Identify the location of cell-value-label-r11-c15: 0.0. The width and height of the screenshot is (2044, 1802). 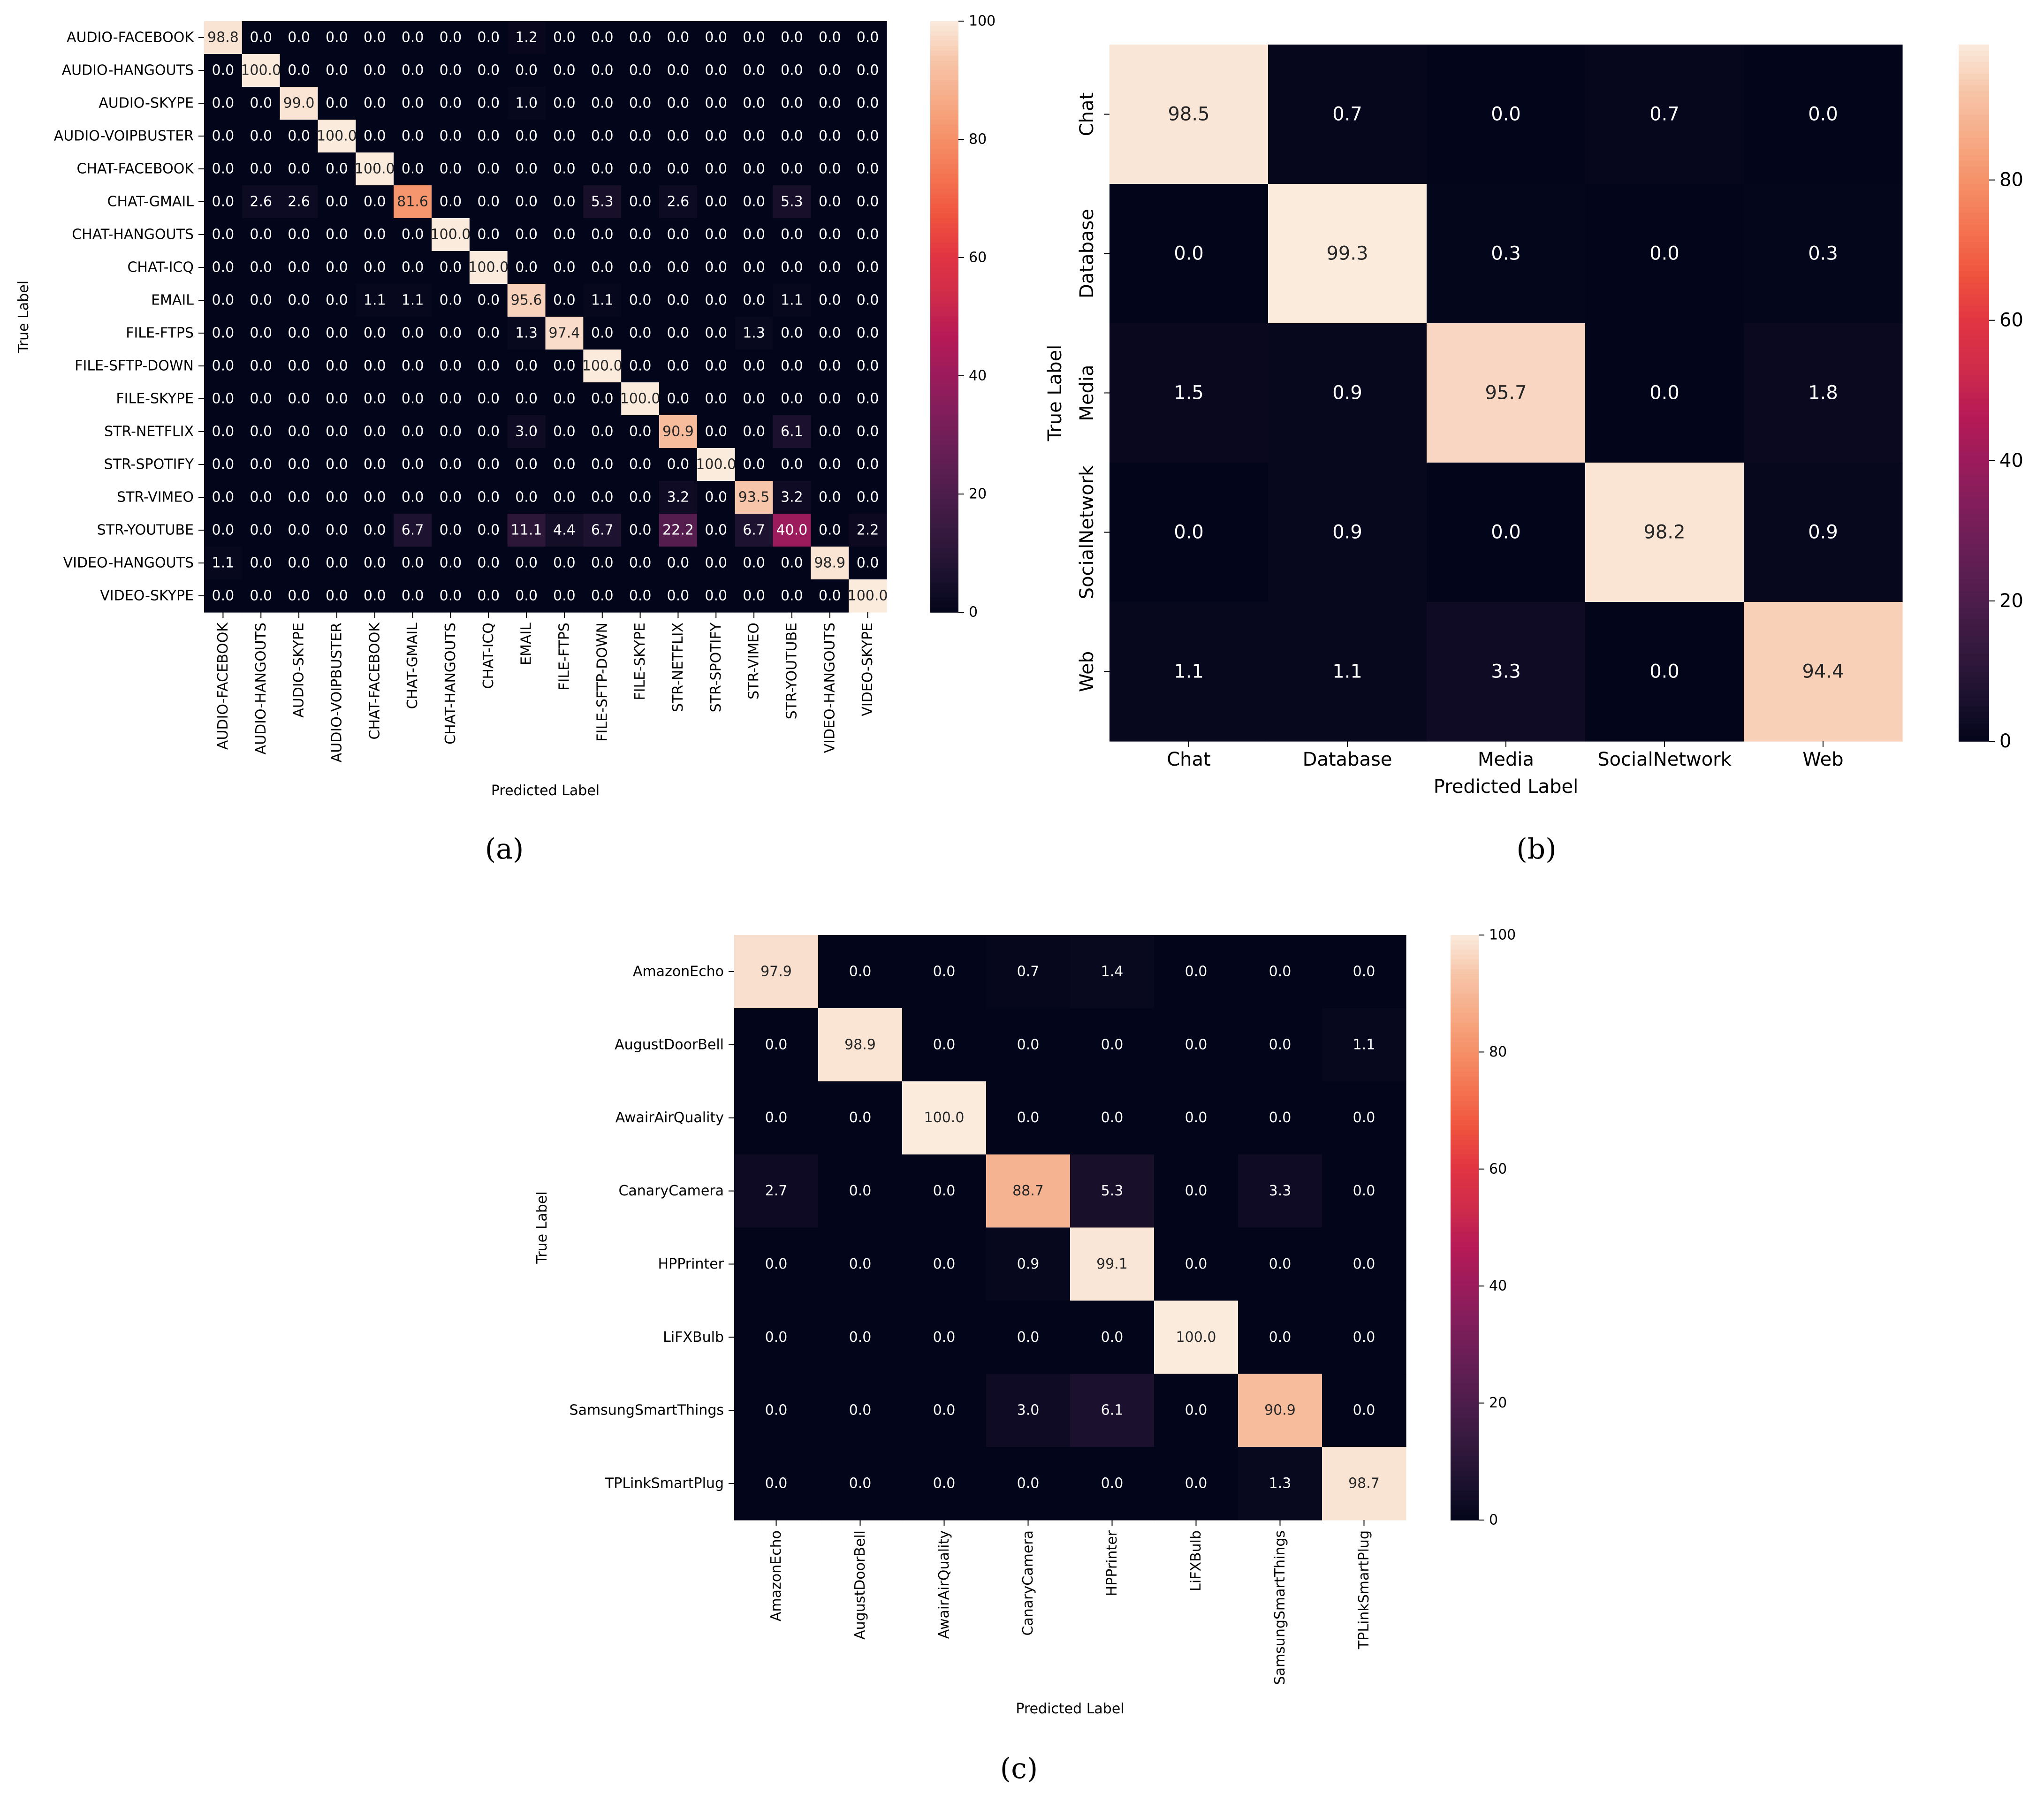
(792, 399).